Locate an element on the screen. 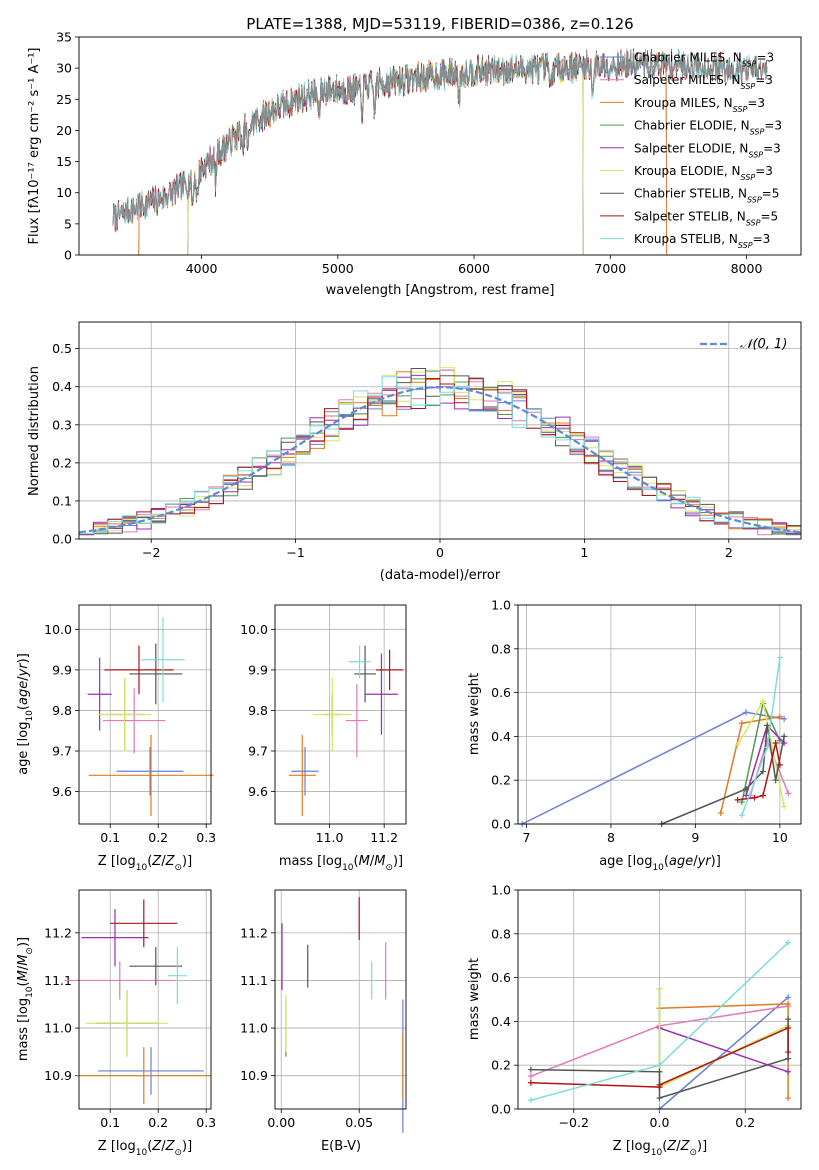 This screenshot has height=1170, width=819. y-tick-label: 11.2 is located at coordinates (254, 932).